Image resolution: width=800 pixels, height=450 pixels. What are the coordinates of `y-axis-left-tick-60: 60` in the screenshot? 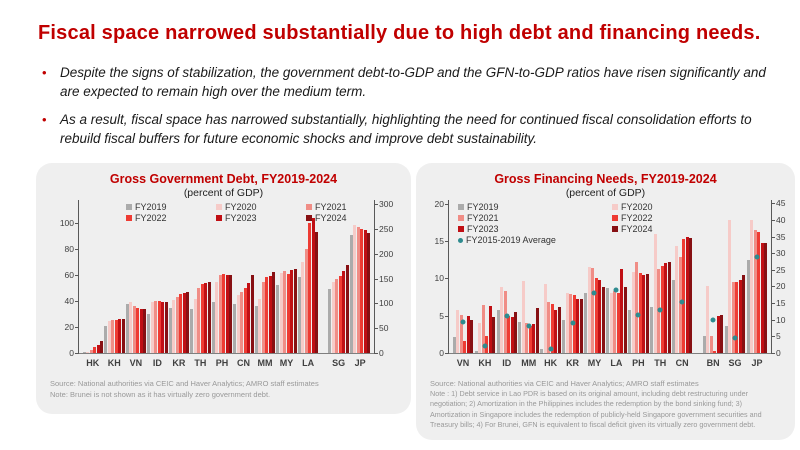 It's located at (63, 275).